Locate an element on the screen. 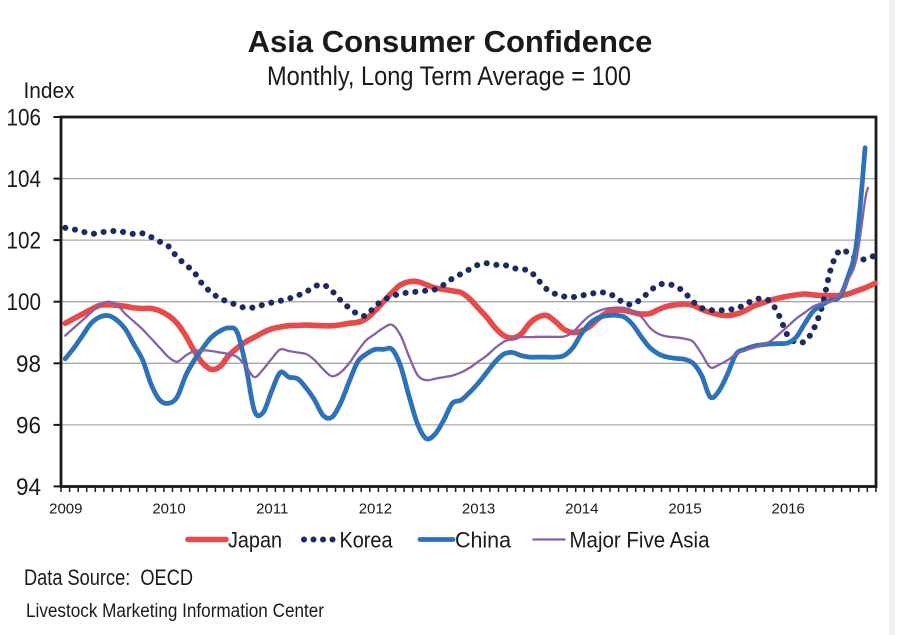 Image resolution: width=898 pixels, height=635 pixels. svg-text: Korea is located at coordinates (367, 540).